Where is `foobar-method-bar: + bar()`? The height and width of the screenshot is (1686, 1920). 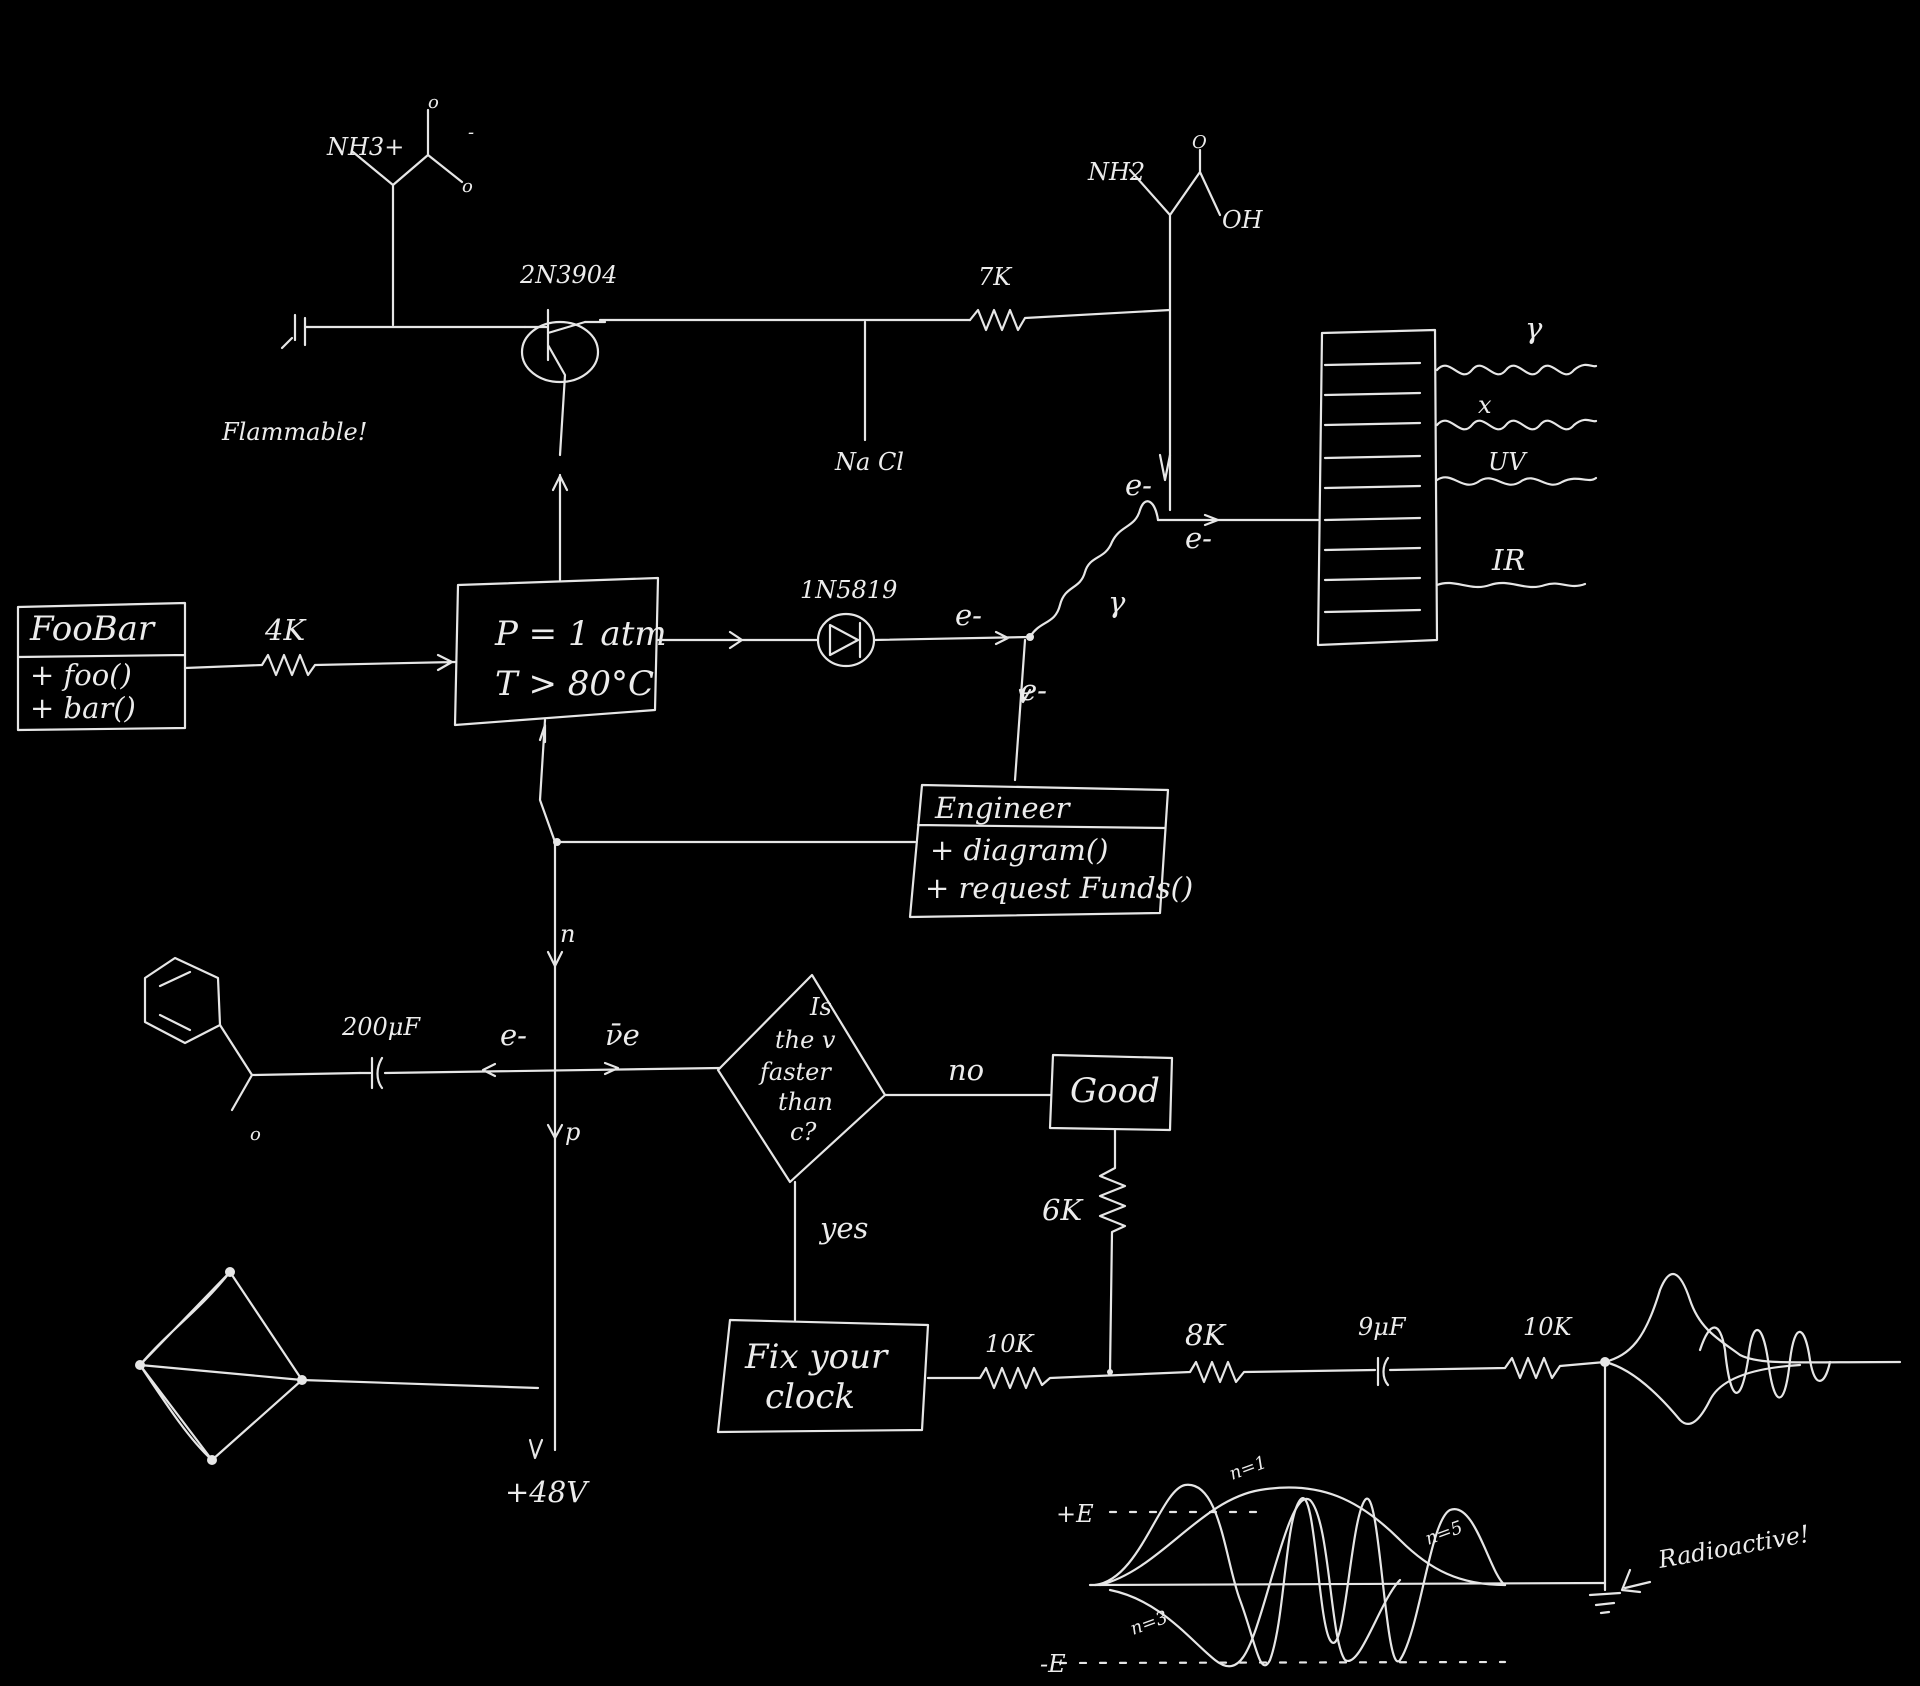
foobar-method-bar: + bar() is located at coordinates (83, 708).